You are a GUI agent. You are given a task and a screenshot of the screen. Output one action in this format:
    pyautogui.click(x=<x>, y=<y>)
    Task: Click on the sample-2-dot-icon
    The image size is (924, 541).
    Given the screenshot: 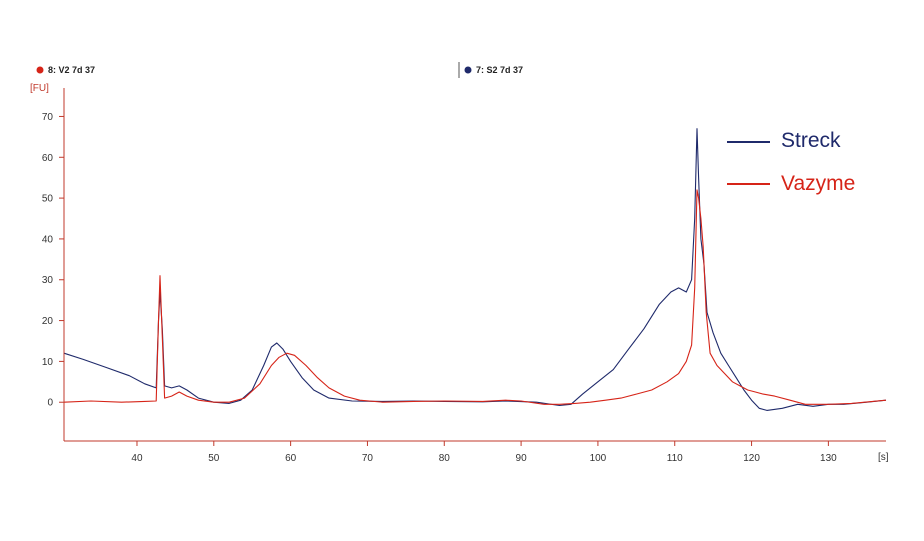 What is the action you would take?
    pyautogui.click(x=468, y=70)
    